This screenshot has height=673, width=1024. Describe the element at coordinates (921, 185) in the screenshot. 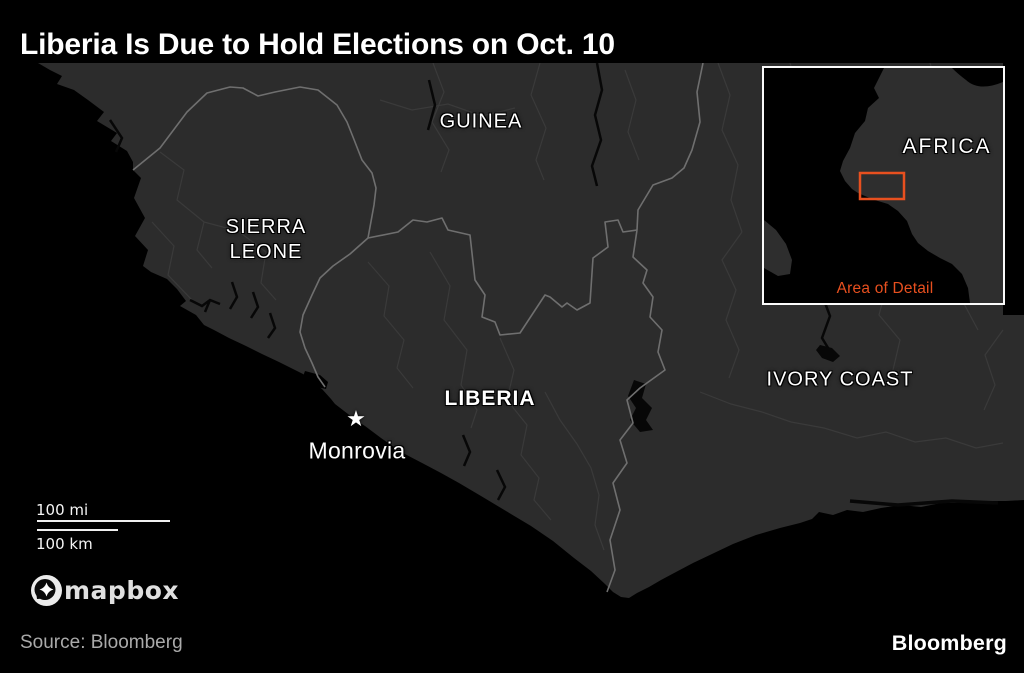

I see `inset-africa-landmass` at that location.